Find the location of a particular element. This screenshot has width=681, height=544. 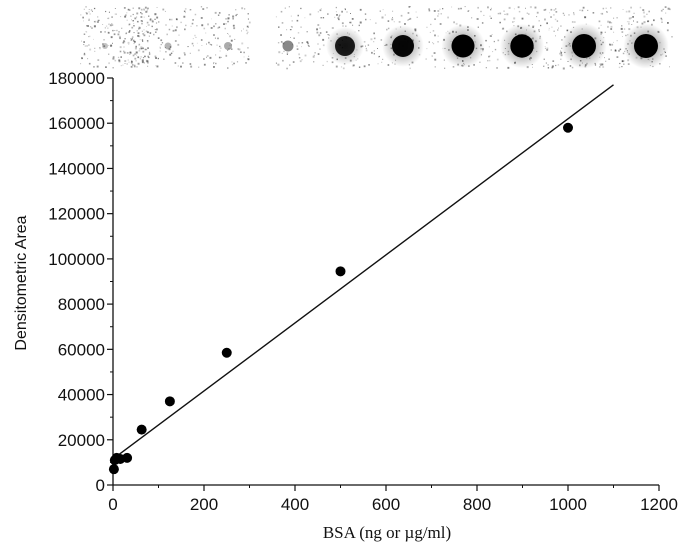

y-axis-label: Densitometric Area is located at coordinates (21, 282).